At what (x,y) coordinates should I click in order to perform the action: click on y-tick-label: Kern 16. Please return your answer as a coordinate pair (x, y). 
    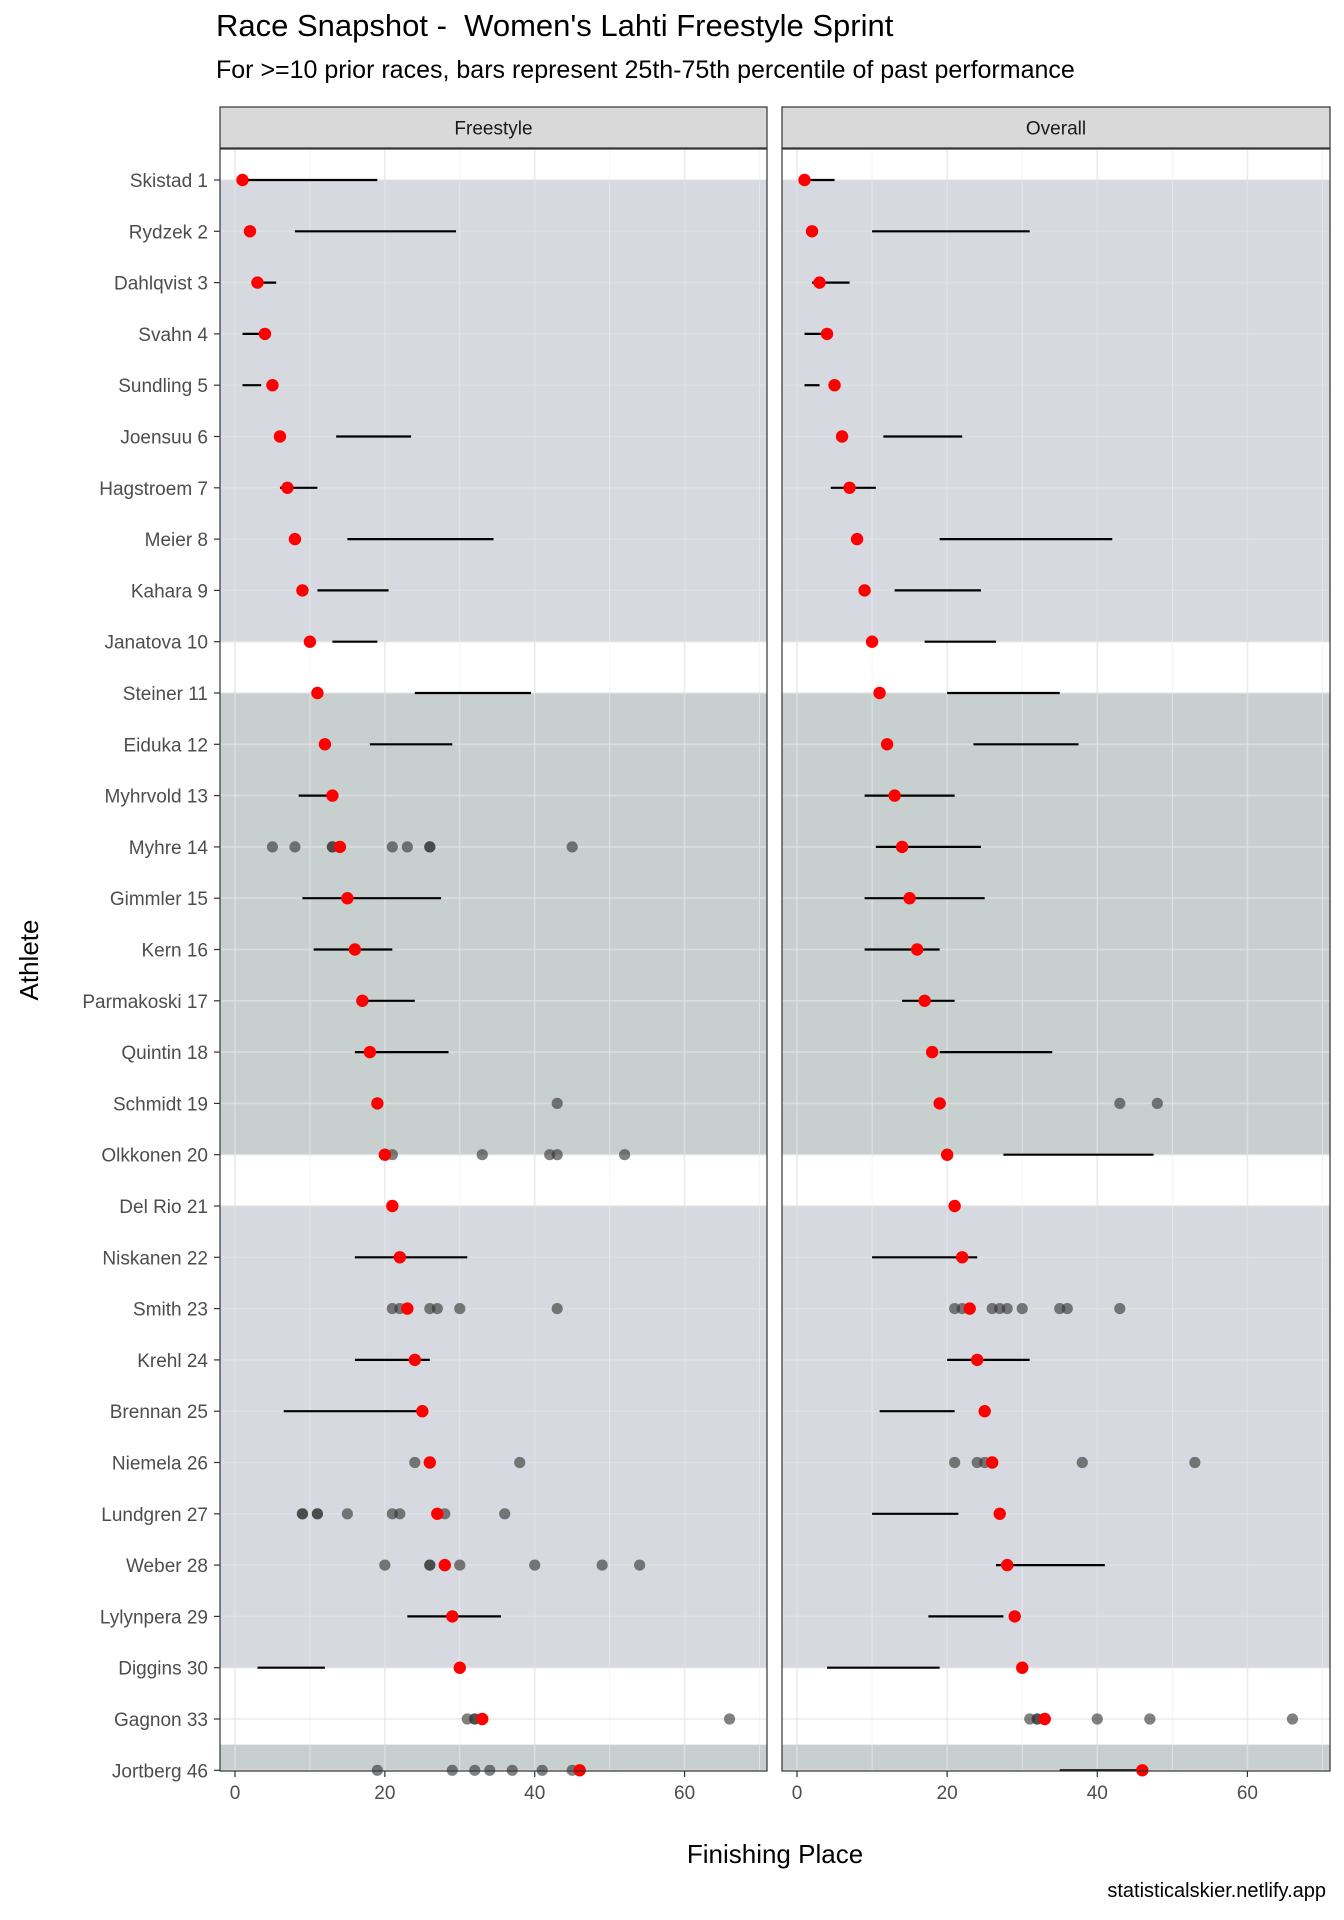
    Looking at the image, I should click on (174, 951).